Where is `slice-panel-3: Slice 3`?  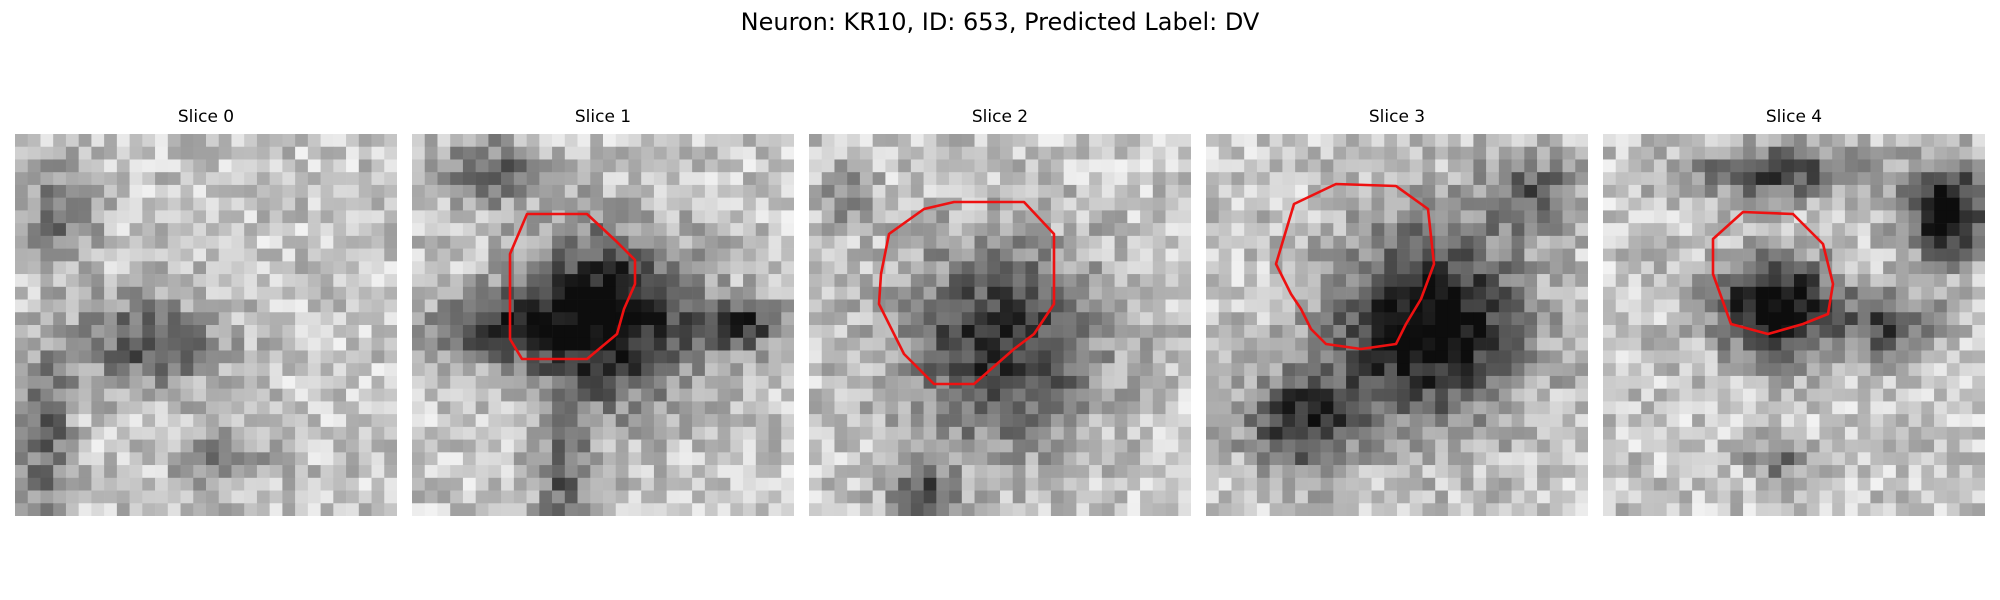
slice-panel-3: Slice 3 is located at coordinates (1397, 311).